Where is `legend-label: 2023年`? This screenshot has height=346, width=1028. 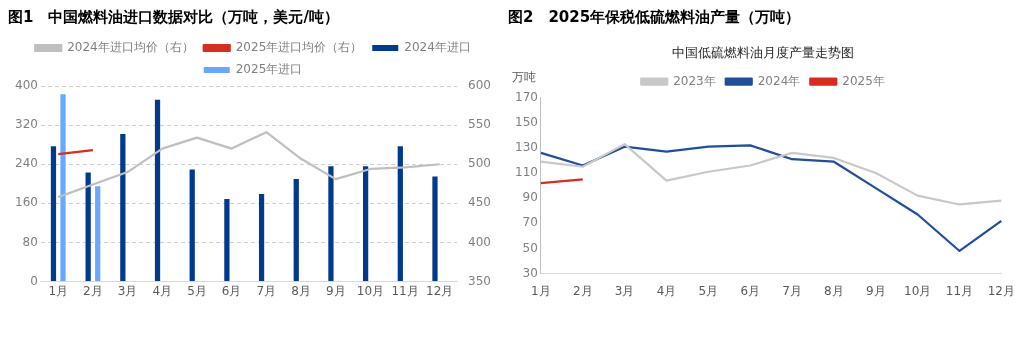
legend-label: 2023年 is located at coordinates (694, 80).